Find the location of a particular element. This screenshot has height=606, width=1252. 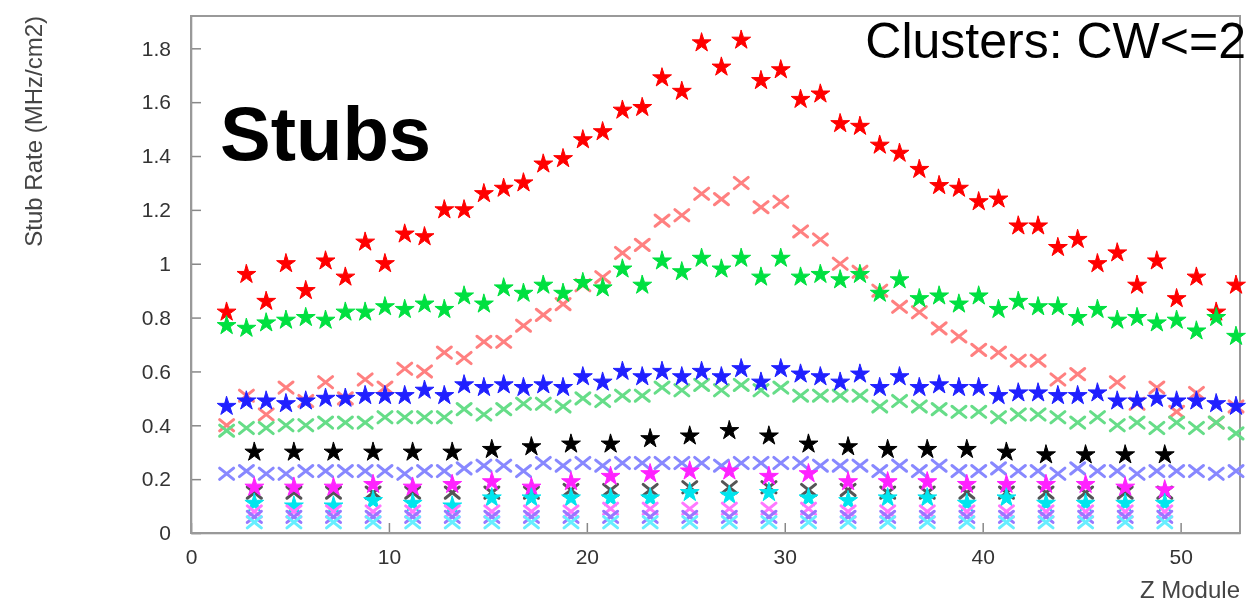

x-axis-title: Z Module is located at coordinates (1189, 589).